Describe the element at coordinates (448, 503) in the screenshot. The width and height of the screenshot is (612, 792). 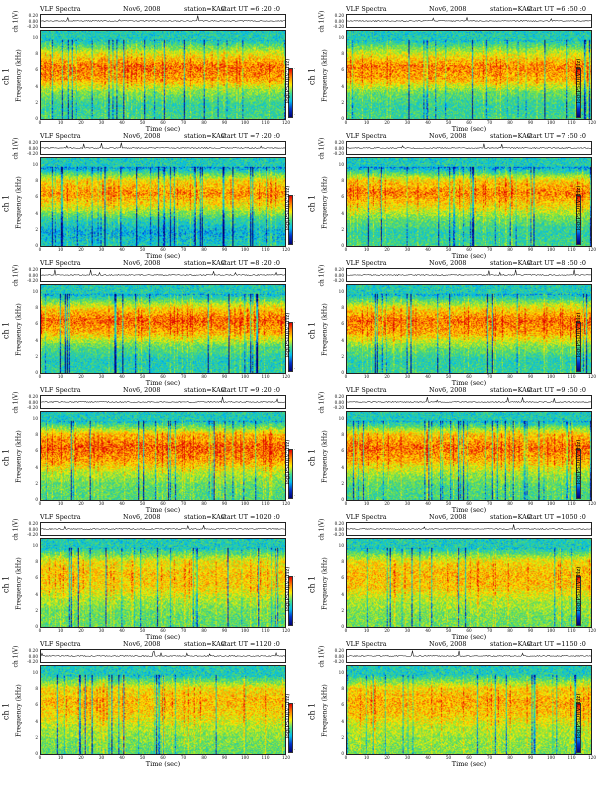
I see `time-tick-label: 50` at that location.